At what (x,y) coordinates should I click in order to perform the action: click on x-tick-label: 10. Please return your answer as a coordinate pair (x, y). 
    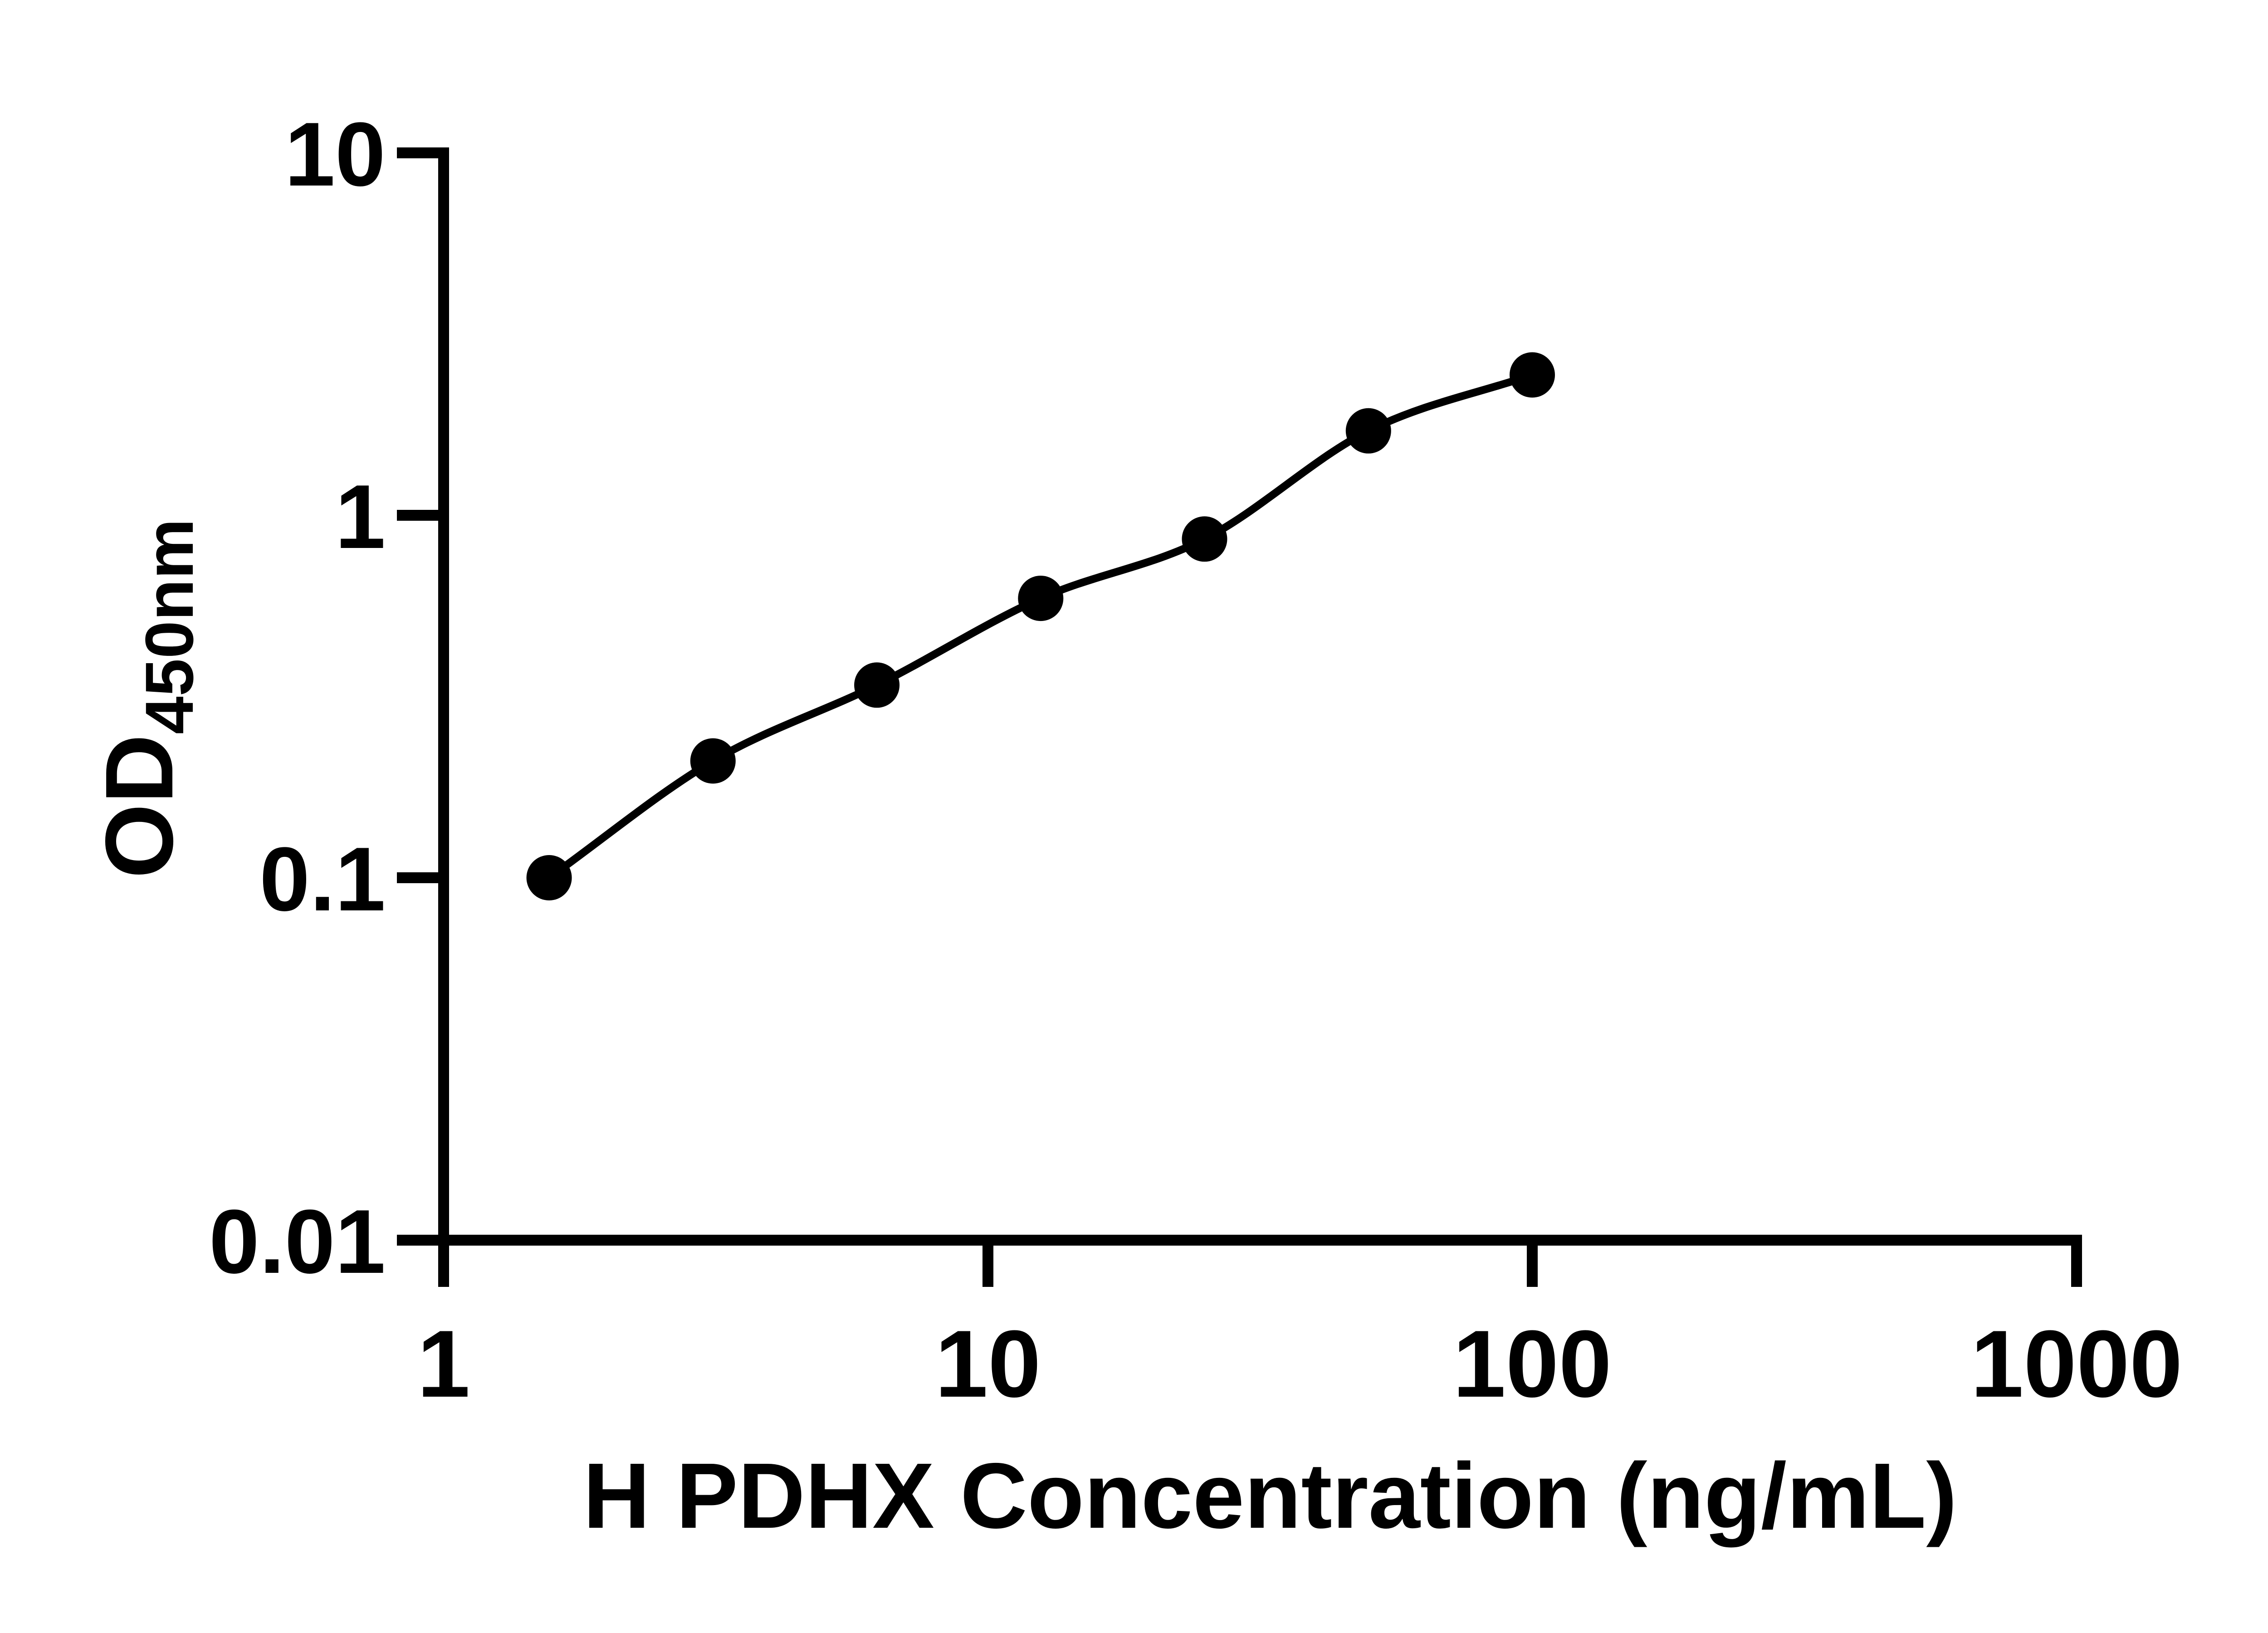
    Looking at the image, I should click on (988, 1363).